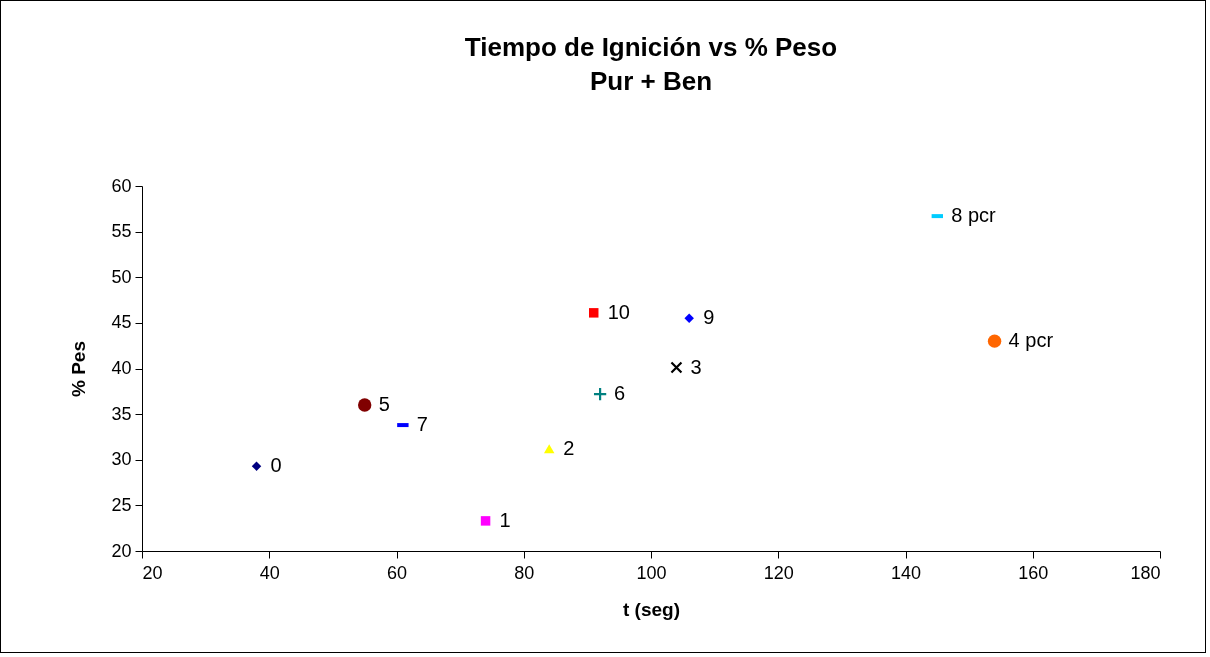 The height and width of the screenshot is (657, 1210). What do you see at coordinates (651, 47) in the screenshot?
I see `chart-title: Tiempo de Ignición vs % Peso` at bounding box center [651, 47].